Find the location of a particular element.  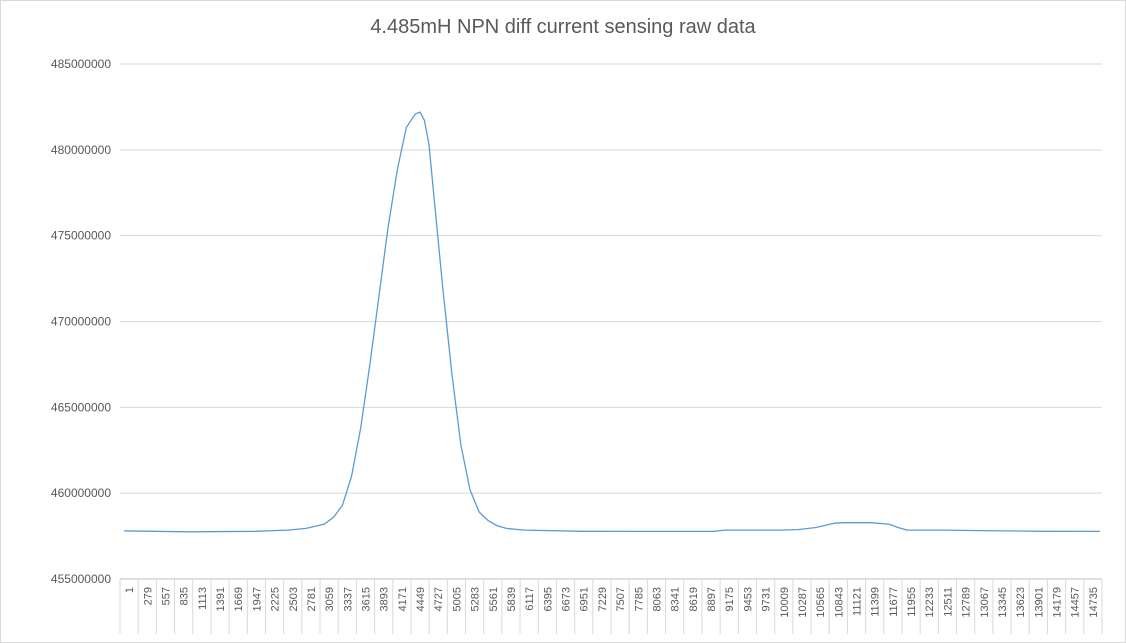

x-tick-label: 7229 is located at coordinates (603, 599).